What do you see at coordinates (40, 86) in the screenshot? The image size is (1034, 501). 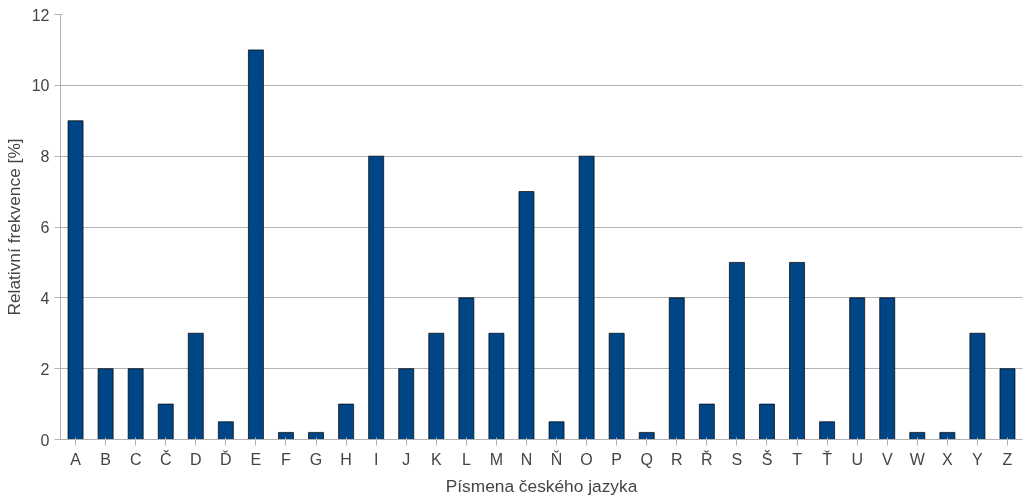 I see `y-tick-label: 10` at bounding box center [40, 86].